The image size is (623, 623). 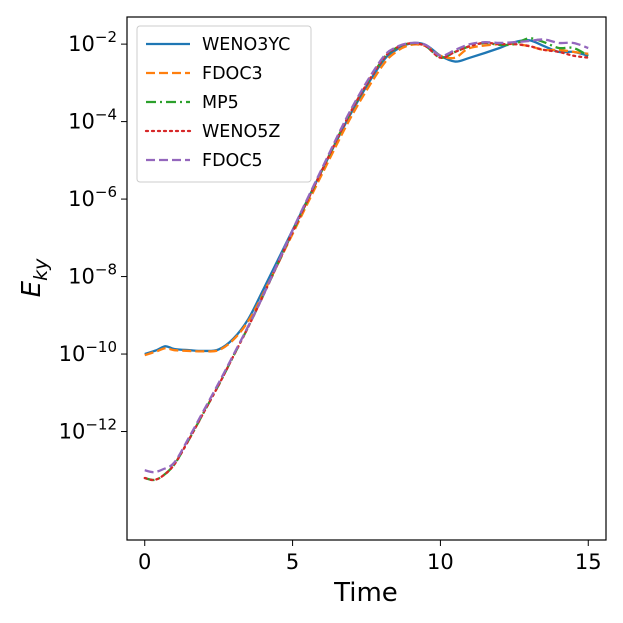 What do you see at coordinates (92, 120) in the screenshot?
I see `y-tick-label: 10⁻⁴` at bounding box center [92, 120].